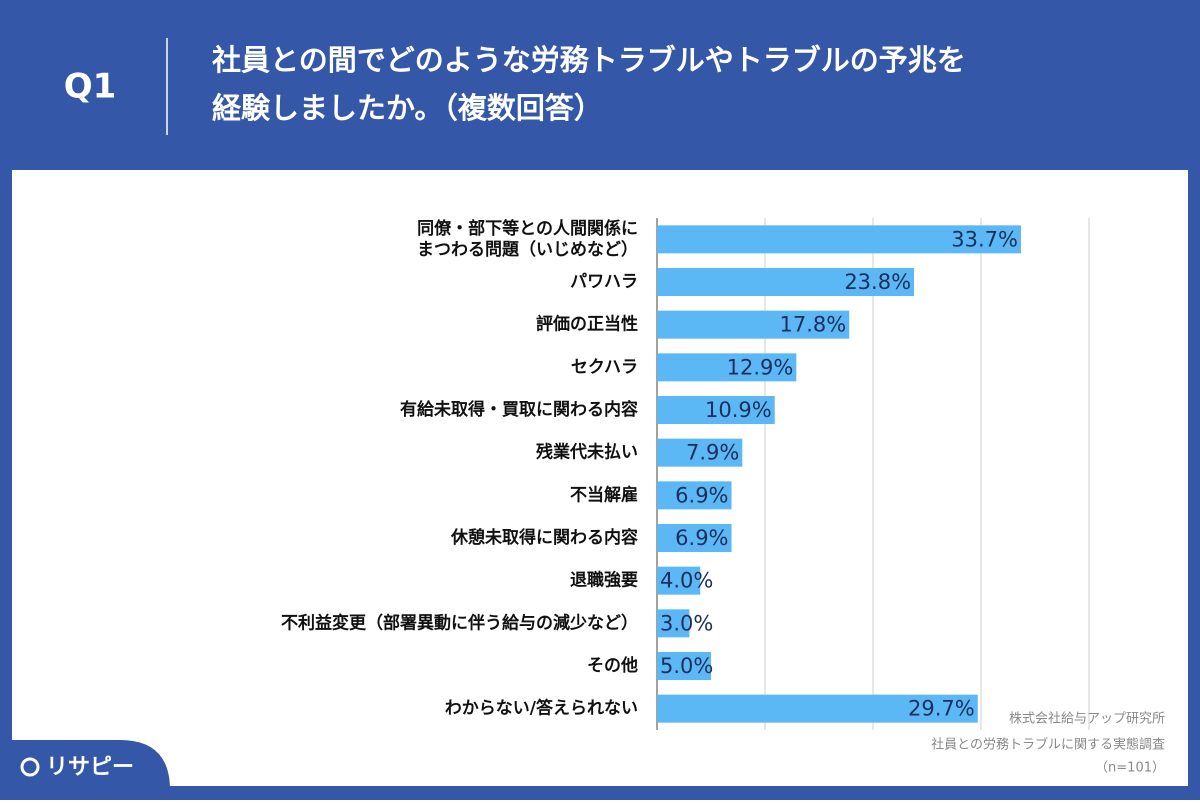 The height and width of the screenshot is (804, 1200). I want to click on category-label: パワハラ, so click(604, 282).